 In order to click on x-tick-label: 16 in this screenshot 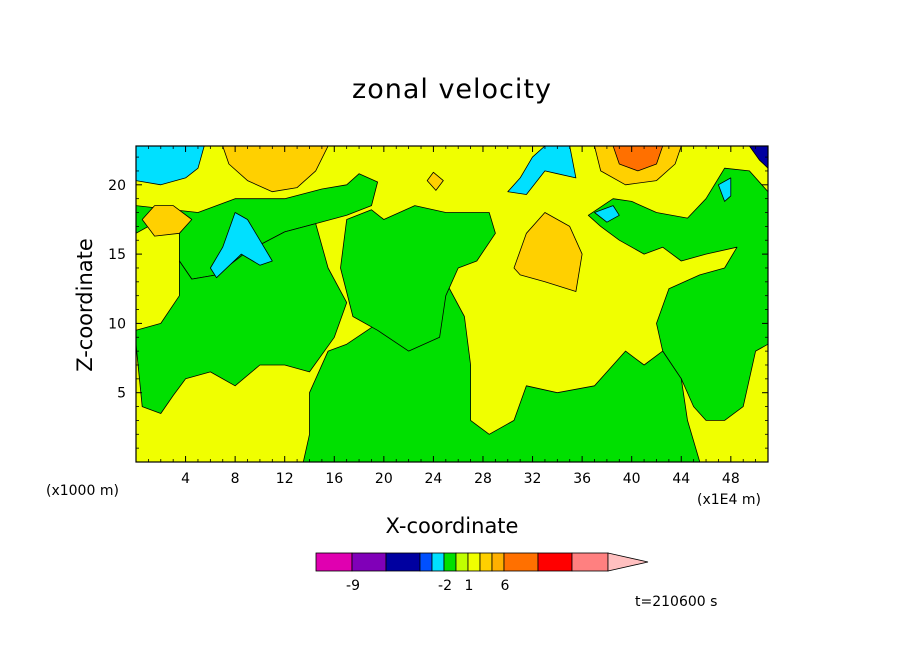, I will do `click(334, 479)`.